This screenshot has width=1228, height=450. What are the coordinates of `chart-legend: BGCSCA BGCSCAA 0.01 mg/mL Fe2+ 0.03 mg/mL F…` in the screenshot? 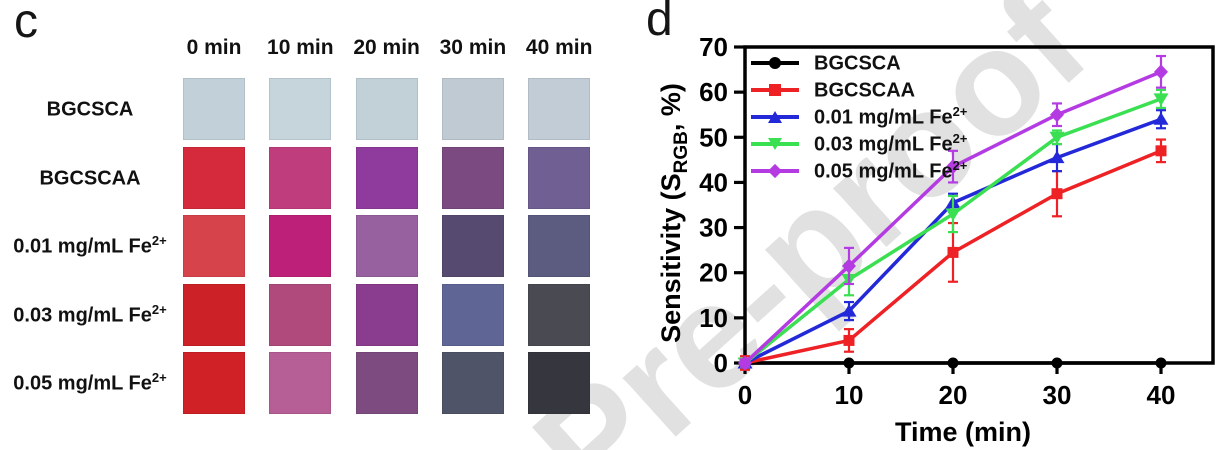 It's located at (859, 116).